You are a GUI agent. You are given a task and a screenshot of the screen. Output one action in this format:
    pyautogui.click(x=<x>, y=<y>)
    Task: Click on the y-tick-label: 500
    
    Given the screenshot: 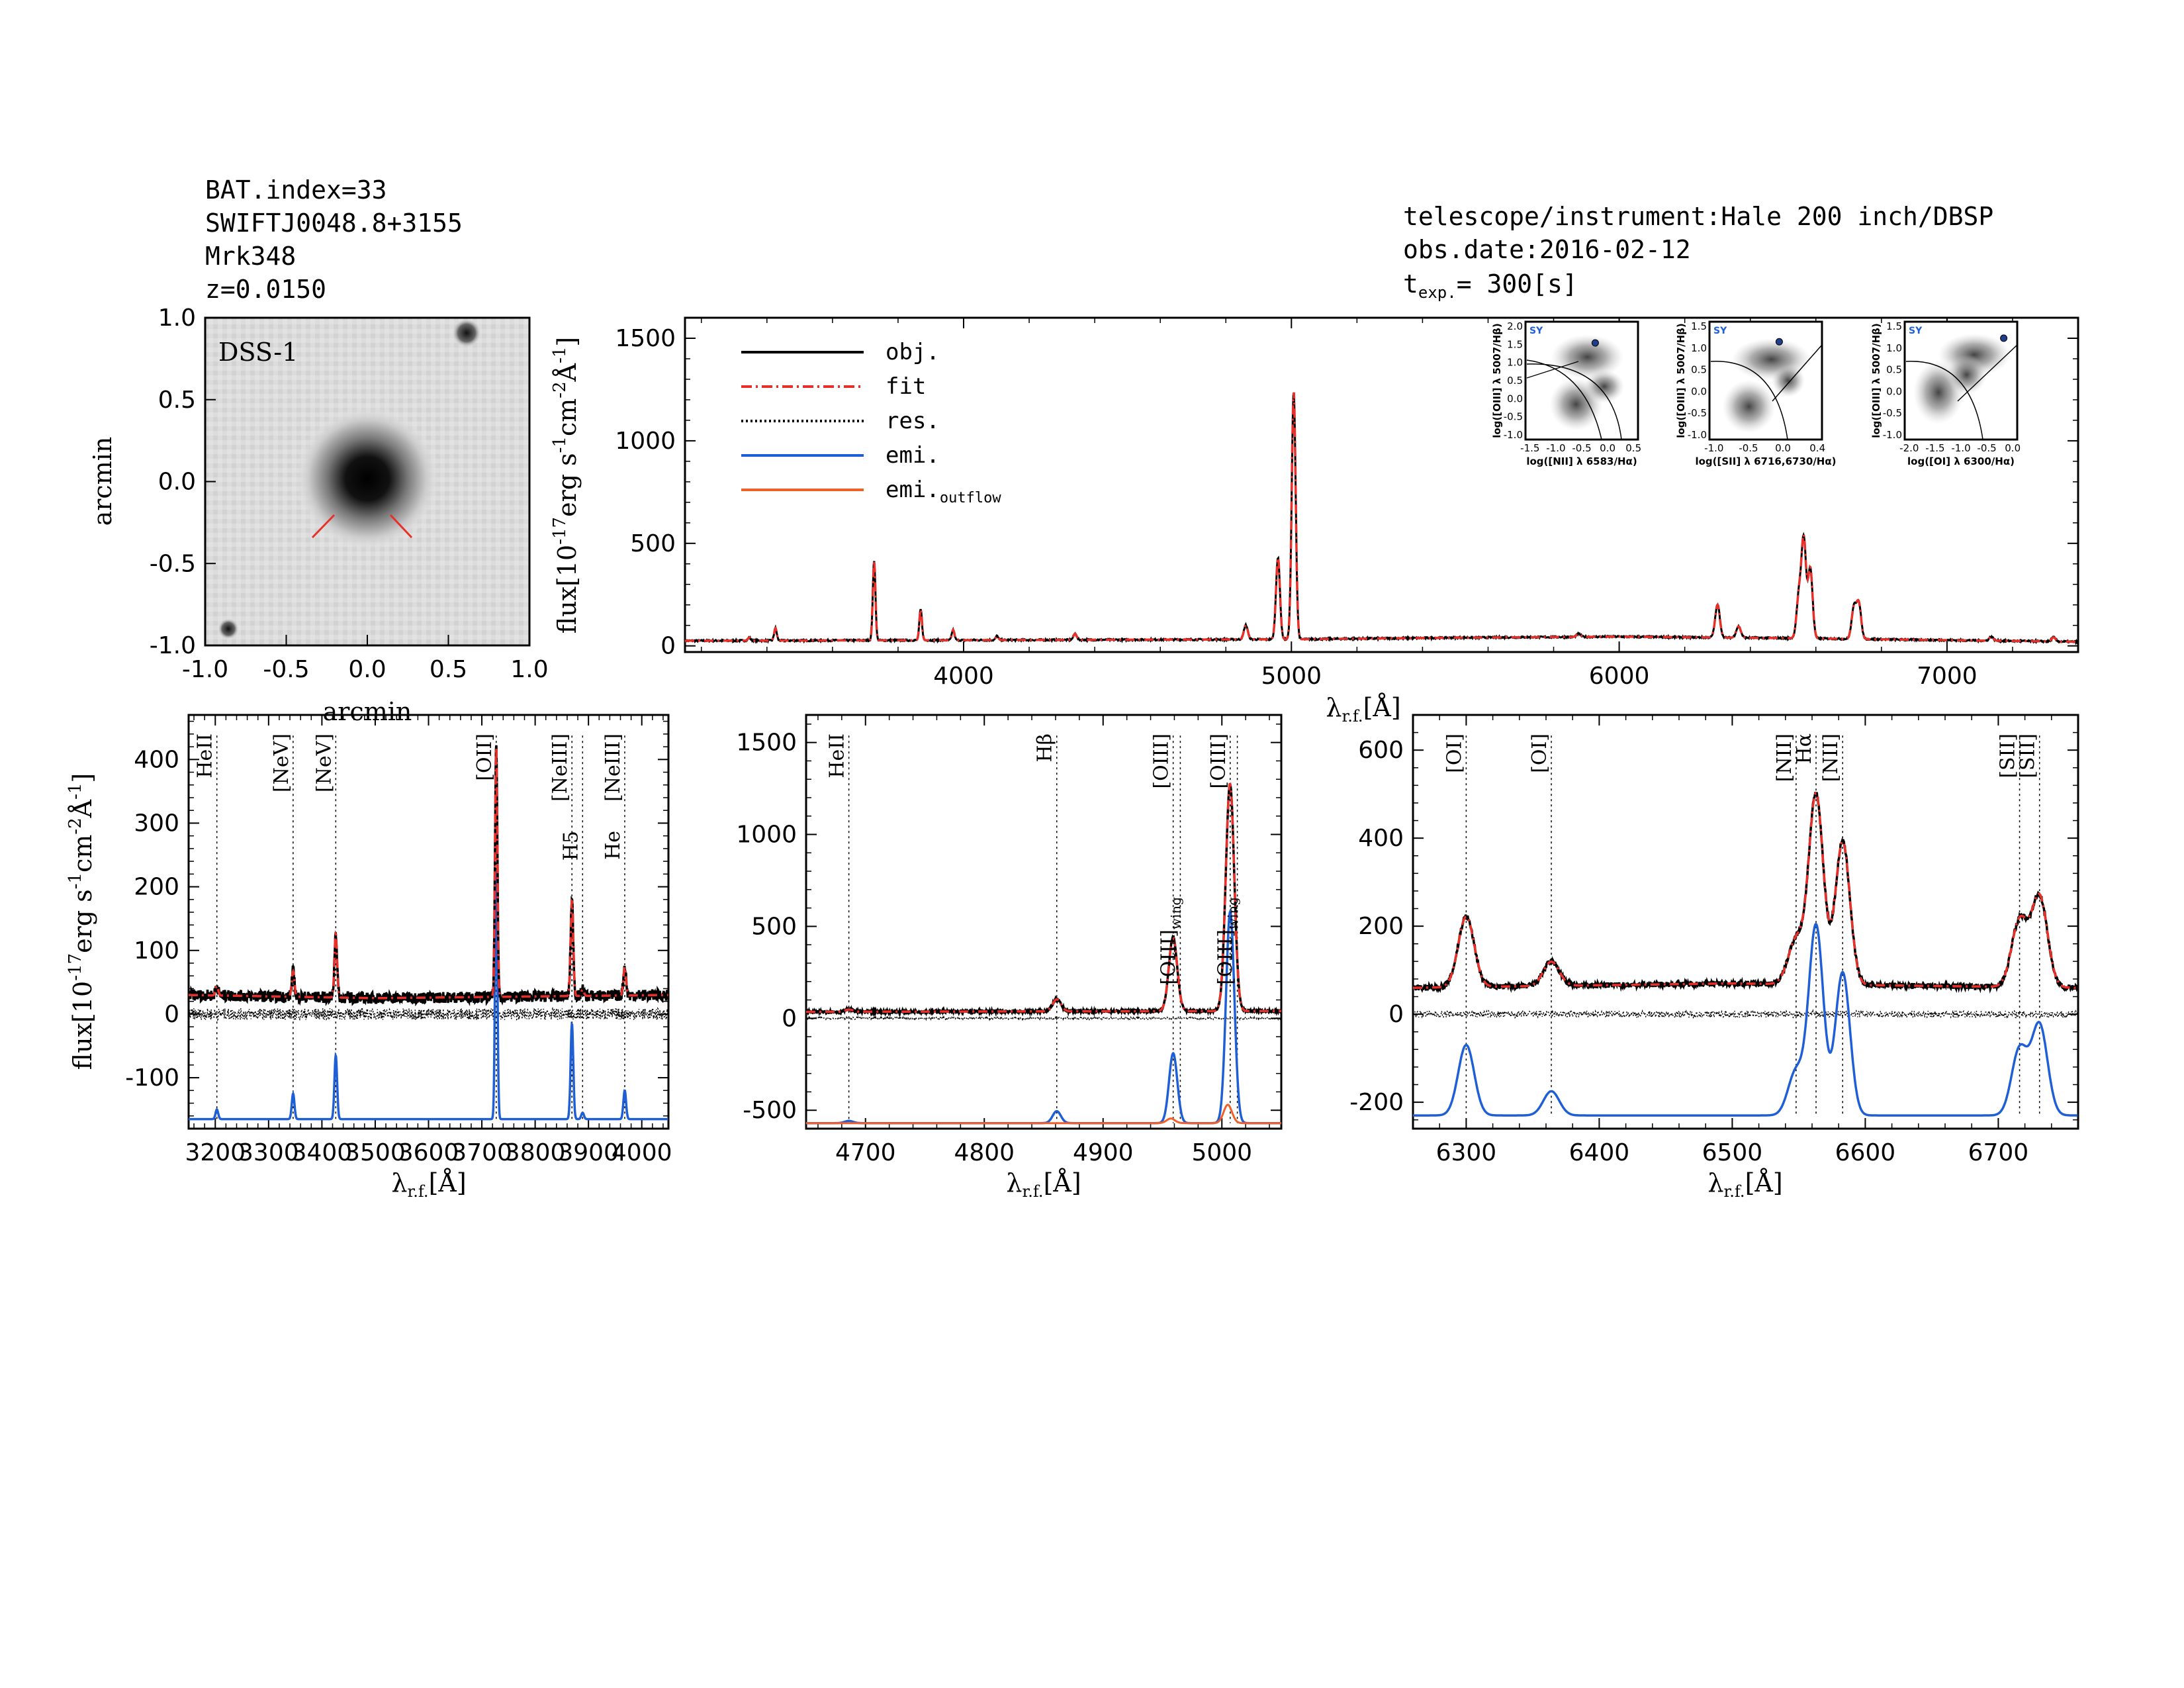 What is the action you would take?
    pyautogui.click(x=774, y=926)
    